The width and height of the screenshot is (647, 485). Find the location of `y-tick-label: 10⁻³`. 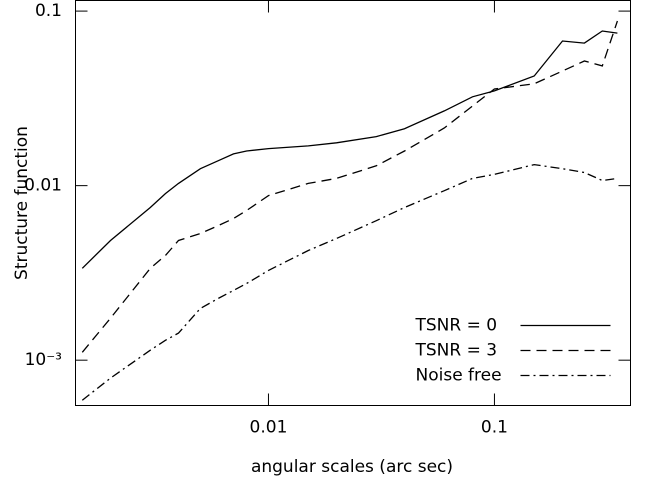

y-tick-label: 10⁻³ is located at coordinates (43, 360).